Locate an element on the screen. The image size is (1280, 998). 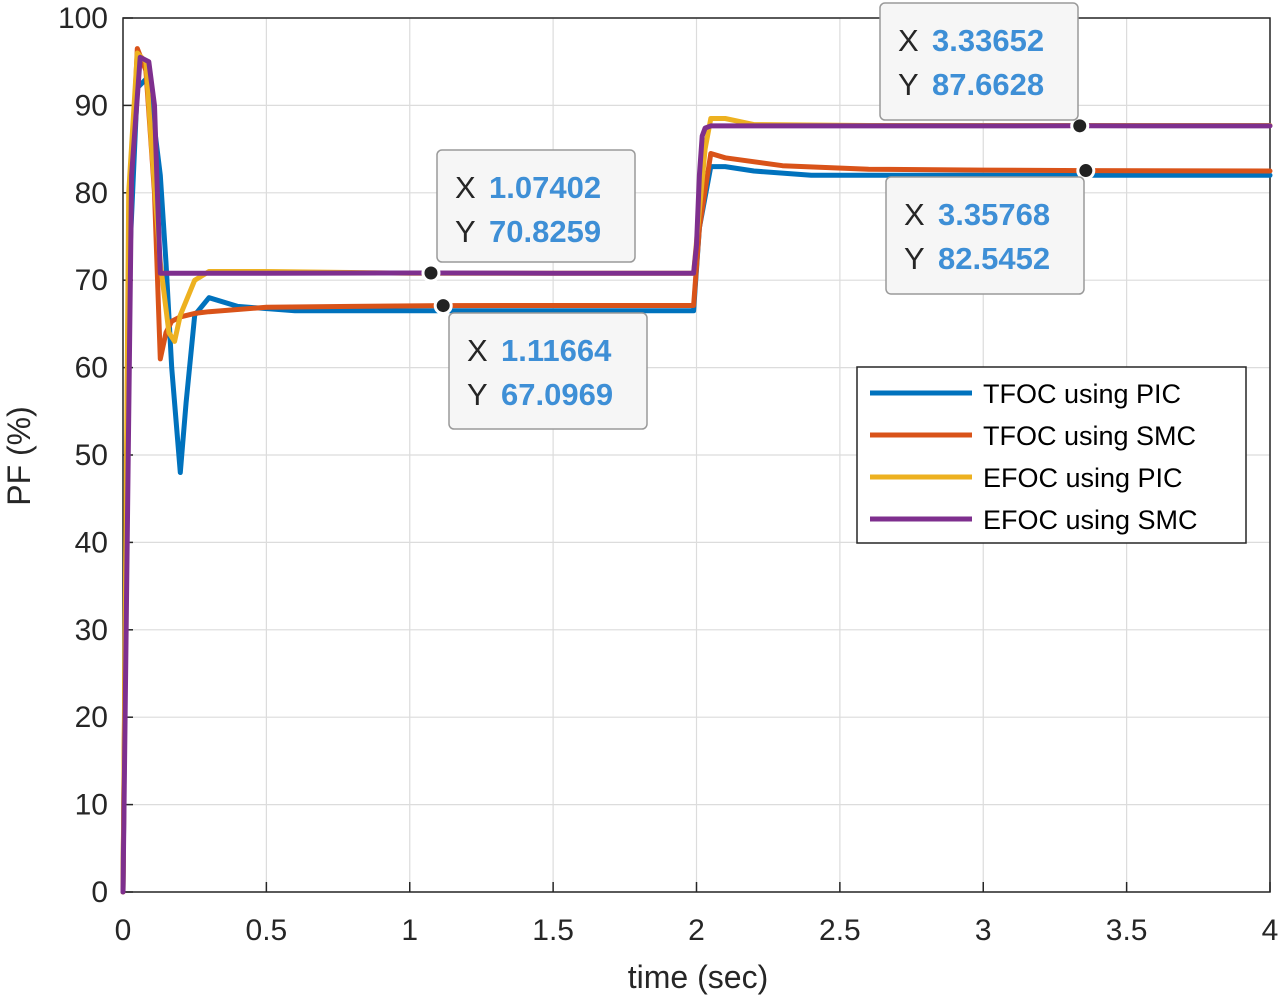
datatip-y-value: 67.0969 is located at coordinates (557, 394).